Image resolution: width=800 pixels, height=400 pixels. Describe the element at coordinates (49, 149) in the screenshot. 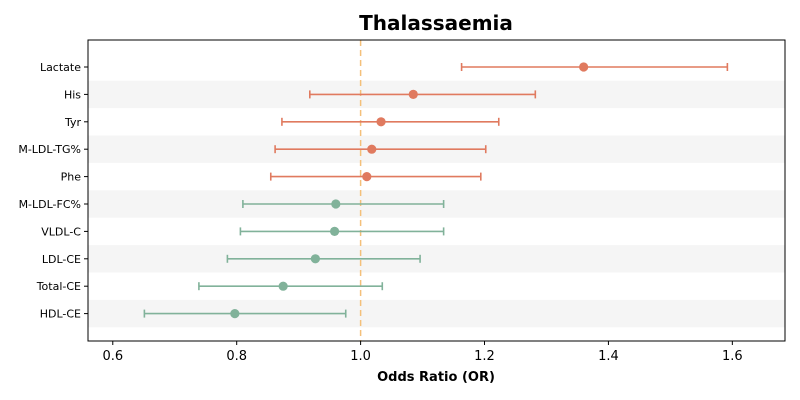

I see `y-tick-label: M-LDL-TG%` at that location.